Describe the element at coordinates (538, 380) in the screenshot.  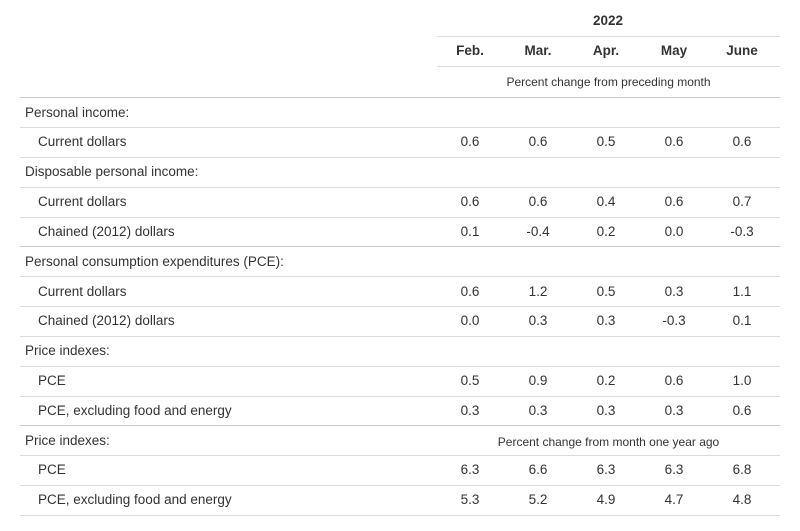
I see `table-cell: 0.9` at that location.